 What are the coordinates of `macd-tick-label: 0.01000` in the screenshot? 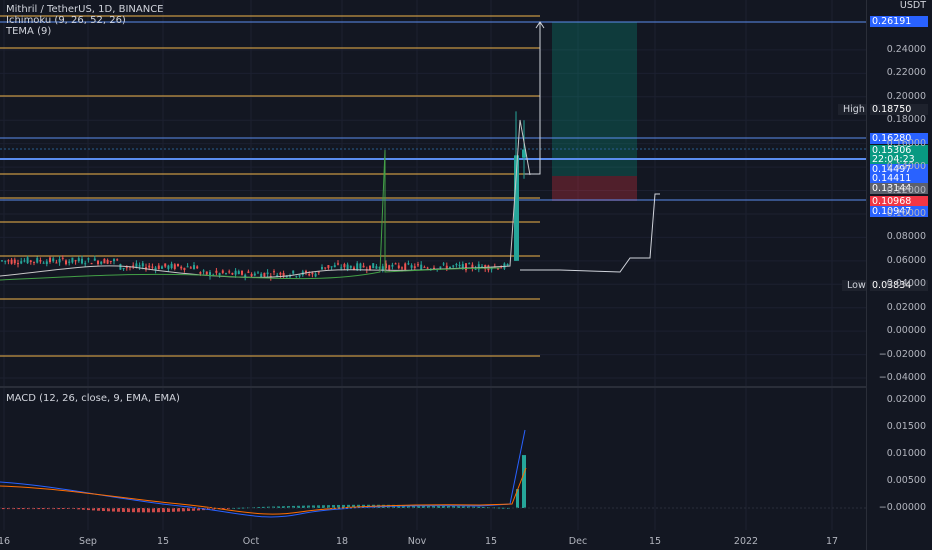 It's located at (906, 453).